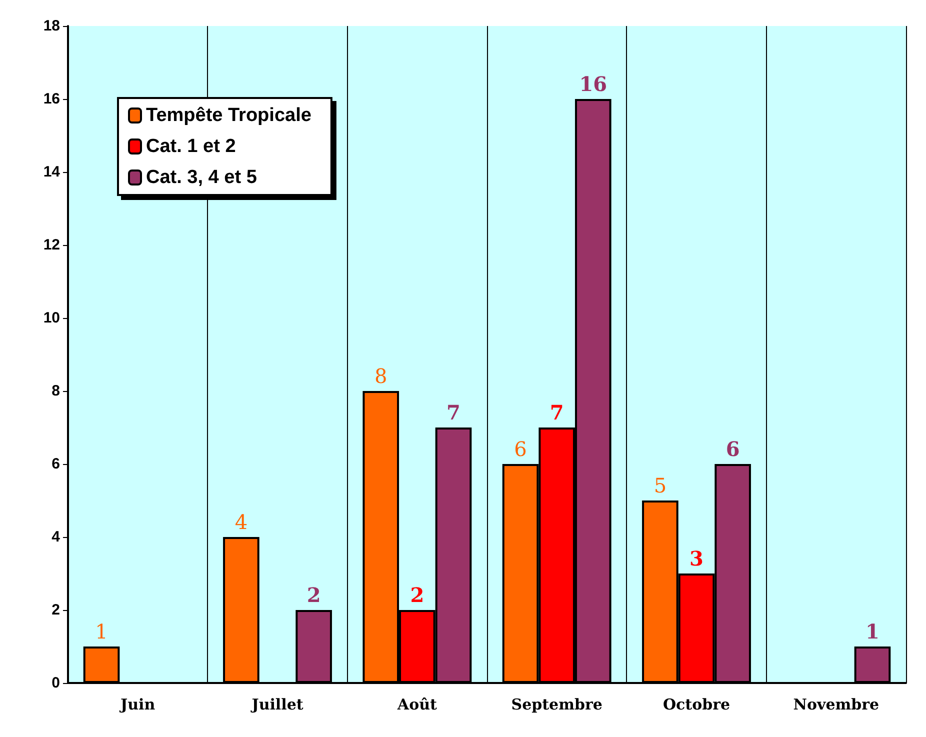 This screenshot has width=926, height=737. I want to click on data-label: 16, so click(593, 84).